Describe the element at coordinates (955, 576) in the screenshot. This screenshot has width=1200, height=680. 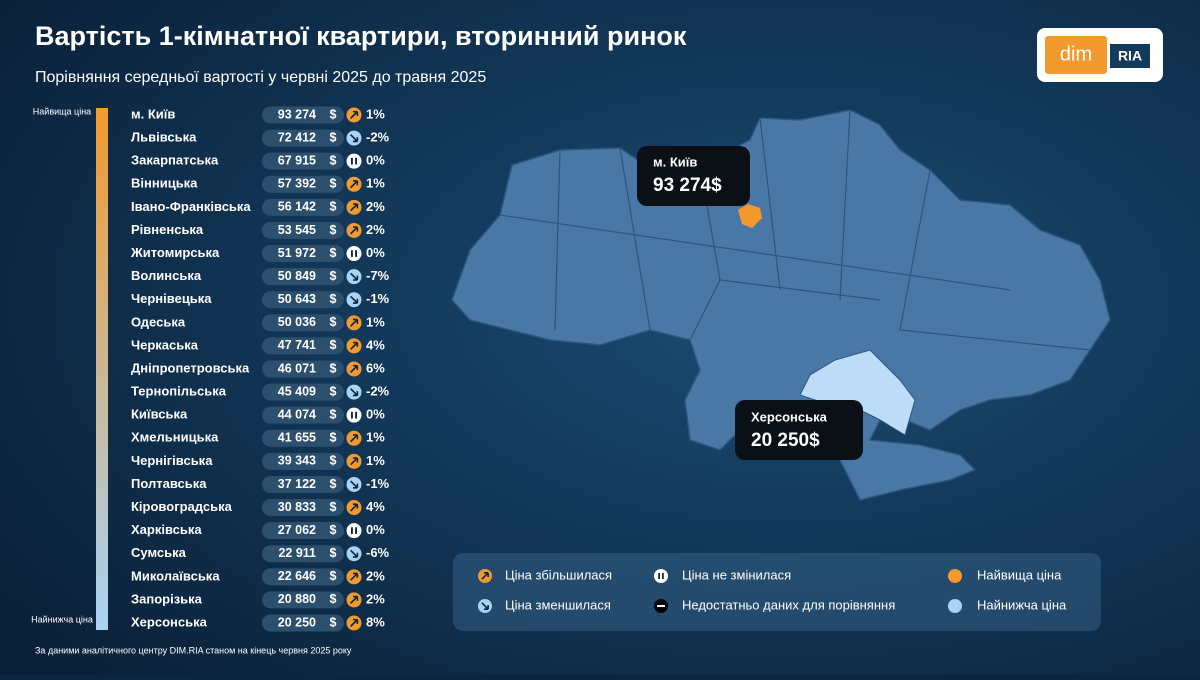
I see `dot-highest` at that location.